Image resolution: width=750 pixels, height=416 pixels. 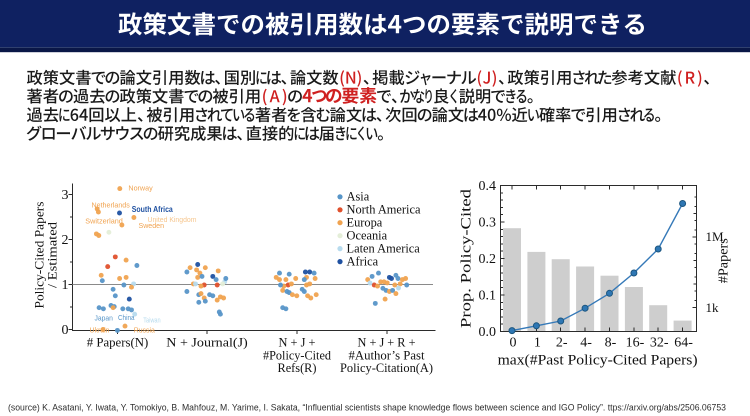 I want to click on svg-text: Oceania, so click(x=367, y=236).